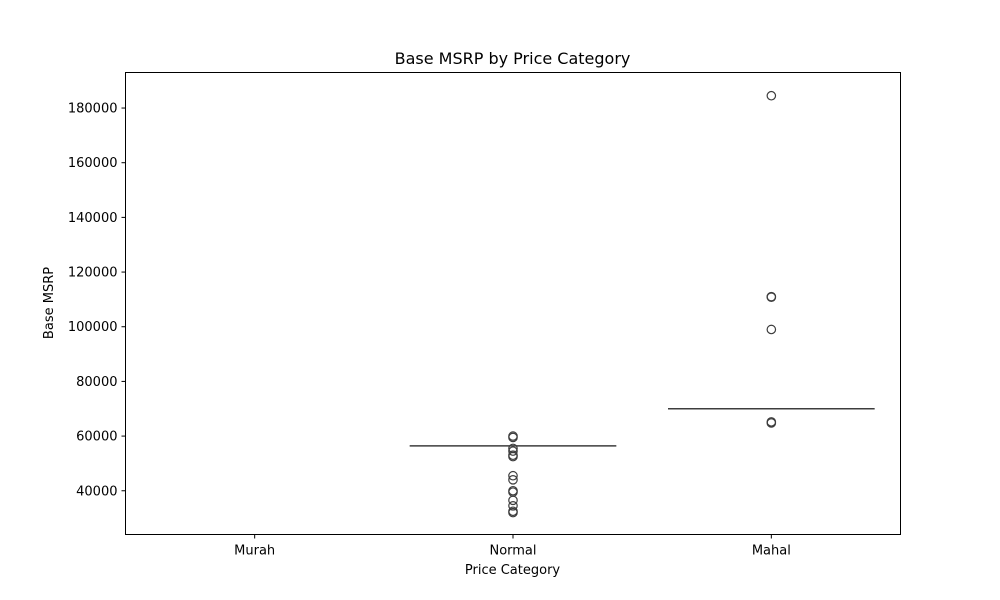 The image size is (1000, 600). I want to click on box-normal, so click(513, 474).